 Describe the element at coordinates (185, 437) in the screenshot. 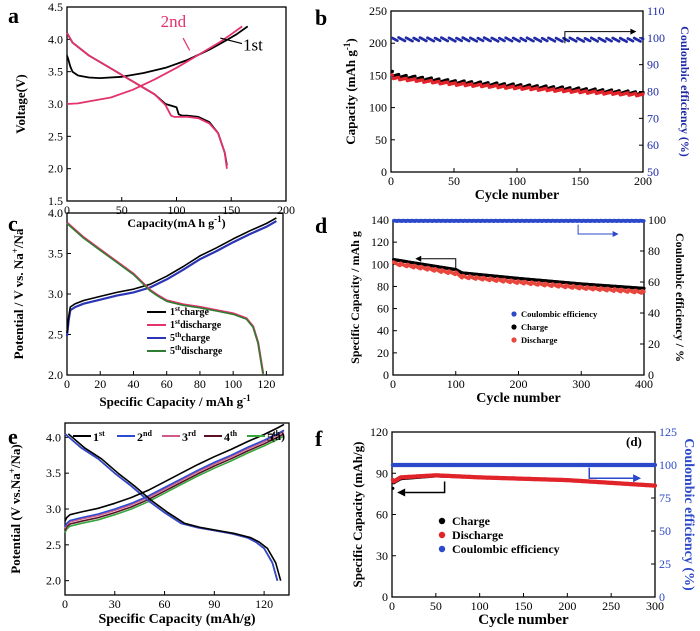

I see `legend-num: 3` at that location.